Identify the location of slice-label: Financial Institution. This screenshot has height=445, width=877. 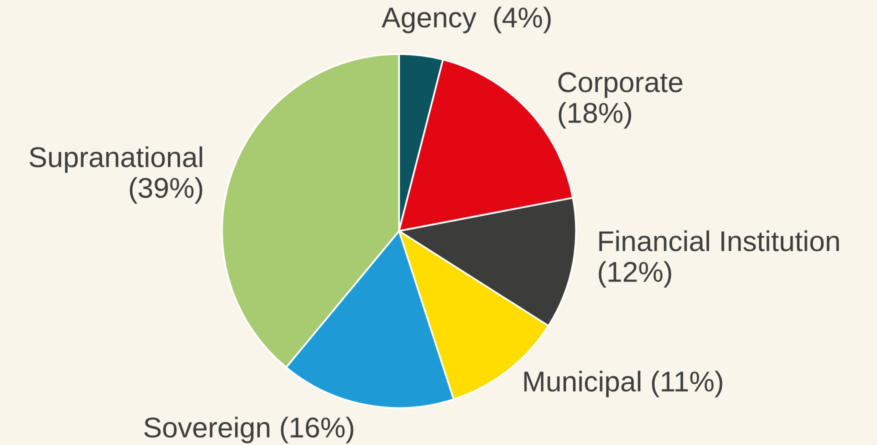
(719, 241).